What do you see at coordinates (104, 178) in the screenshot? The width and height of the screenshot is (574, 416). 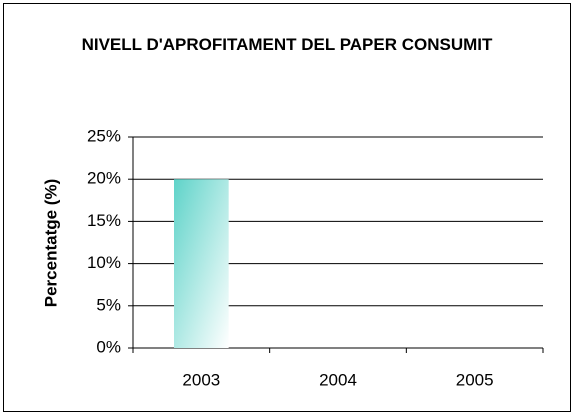 I see `y-tick-label: 20%` at bounding box center [104, 178].